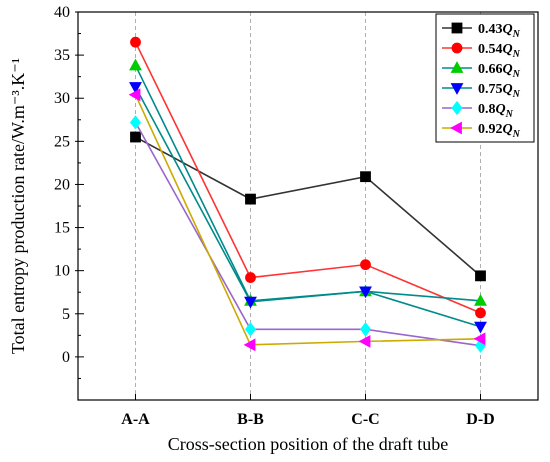 Image resolution: width=550 pixels, height=462 pixels. Describe the element at coordinates (480, 419) in the screenshot. I see `x-tick-label: D-D` at that location.